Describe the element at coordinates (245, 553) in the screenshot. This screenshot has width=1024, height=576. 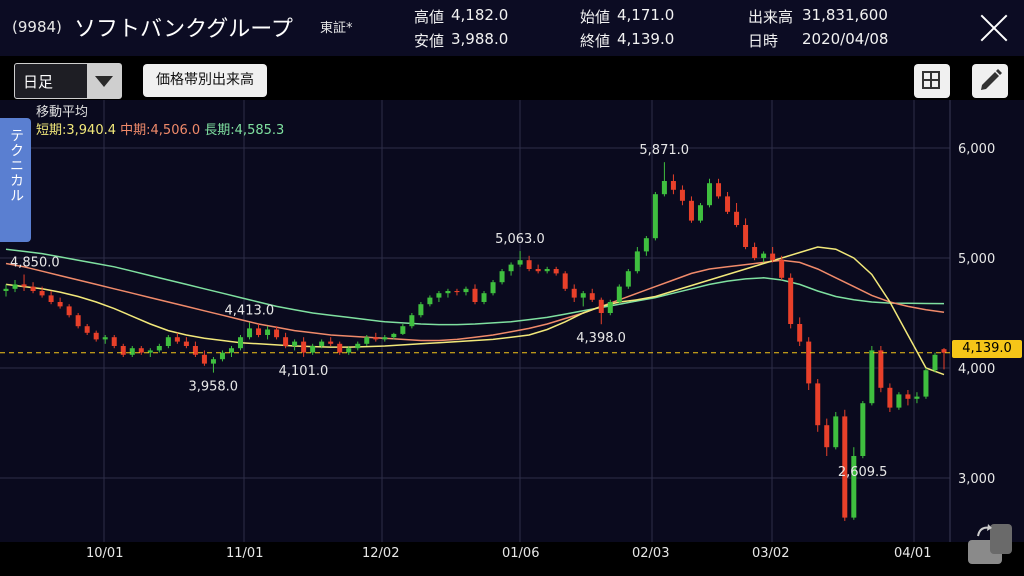
I see `x-tick: 11/01` at that location.